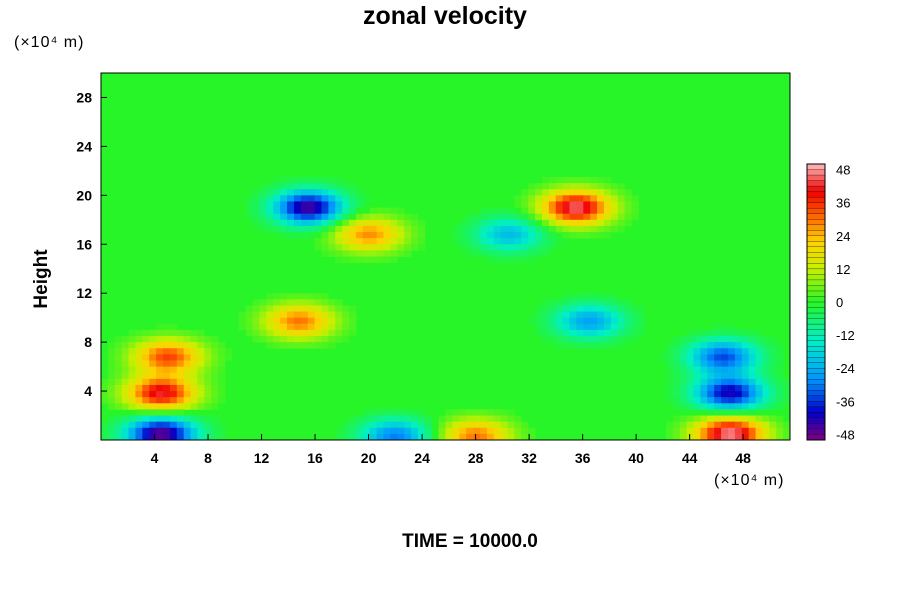 The height and width of the screenshot is (600, 900). What do you see at coordinates (208, 458) in the screenshot?
I see `x-tick-label: 8` at bounding box center [208, 458].